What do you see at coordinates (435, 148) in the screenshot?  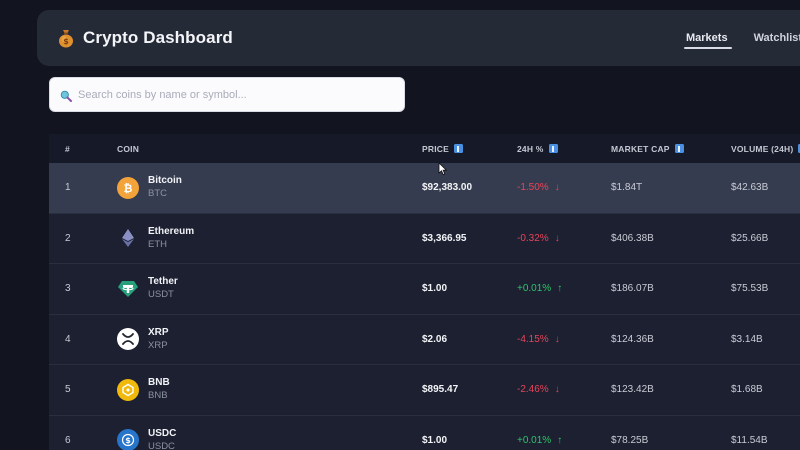 I see `price-header-label: PRICE` at bounding box center [435, 148].